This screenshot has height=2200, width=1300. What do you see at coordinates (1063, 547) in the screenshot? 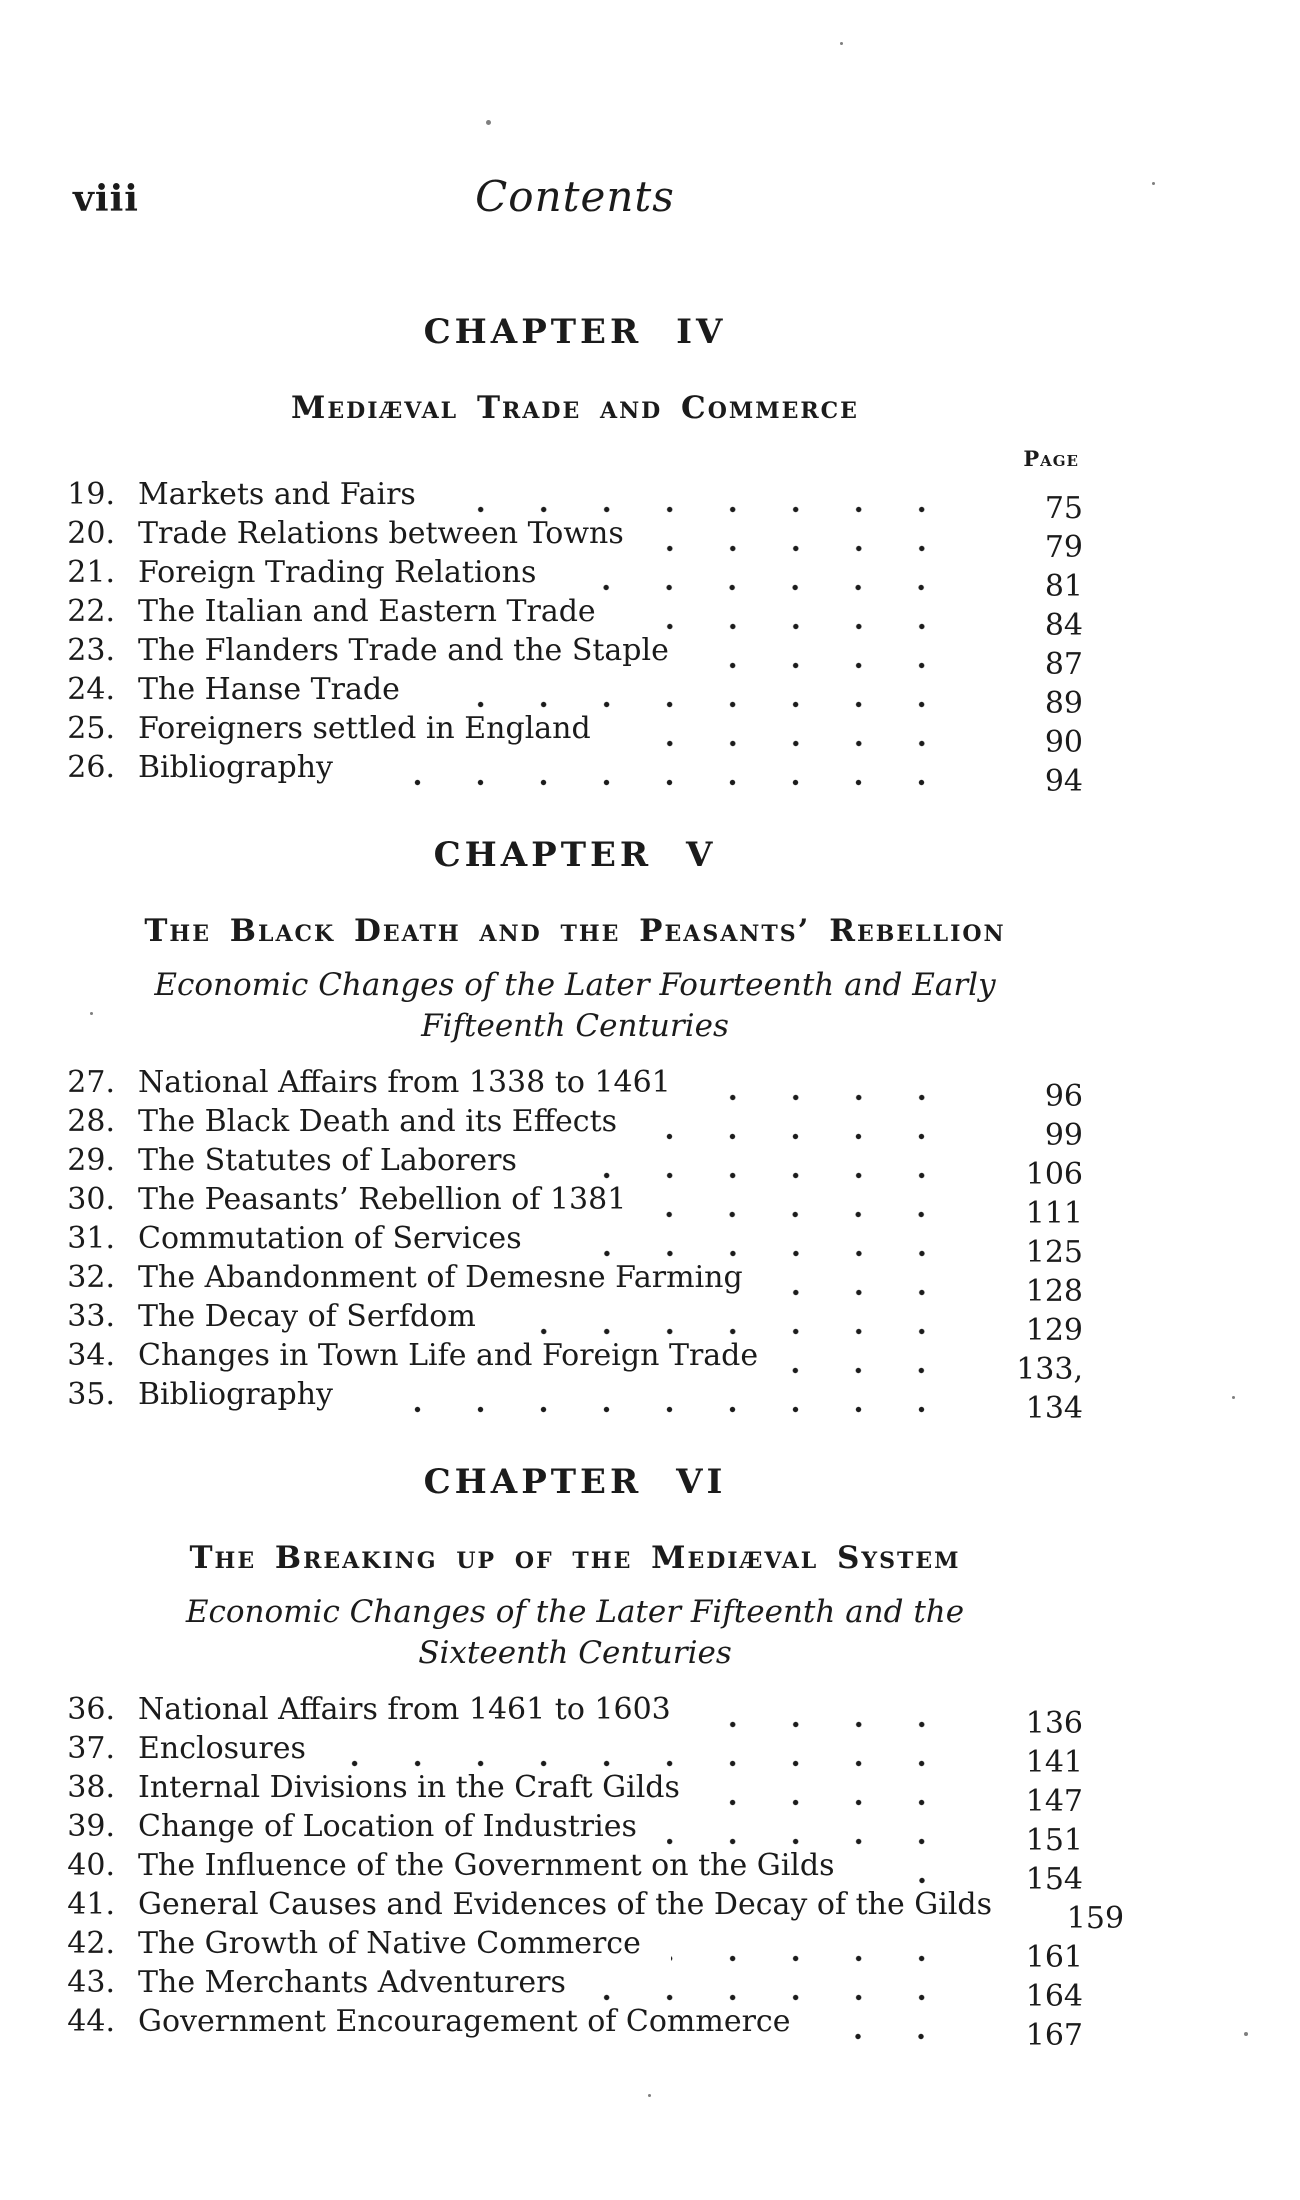
I see `entry-page-number: 79` at bounding box center [1063, 547].